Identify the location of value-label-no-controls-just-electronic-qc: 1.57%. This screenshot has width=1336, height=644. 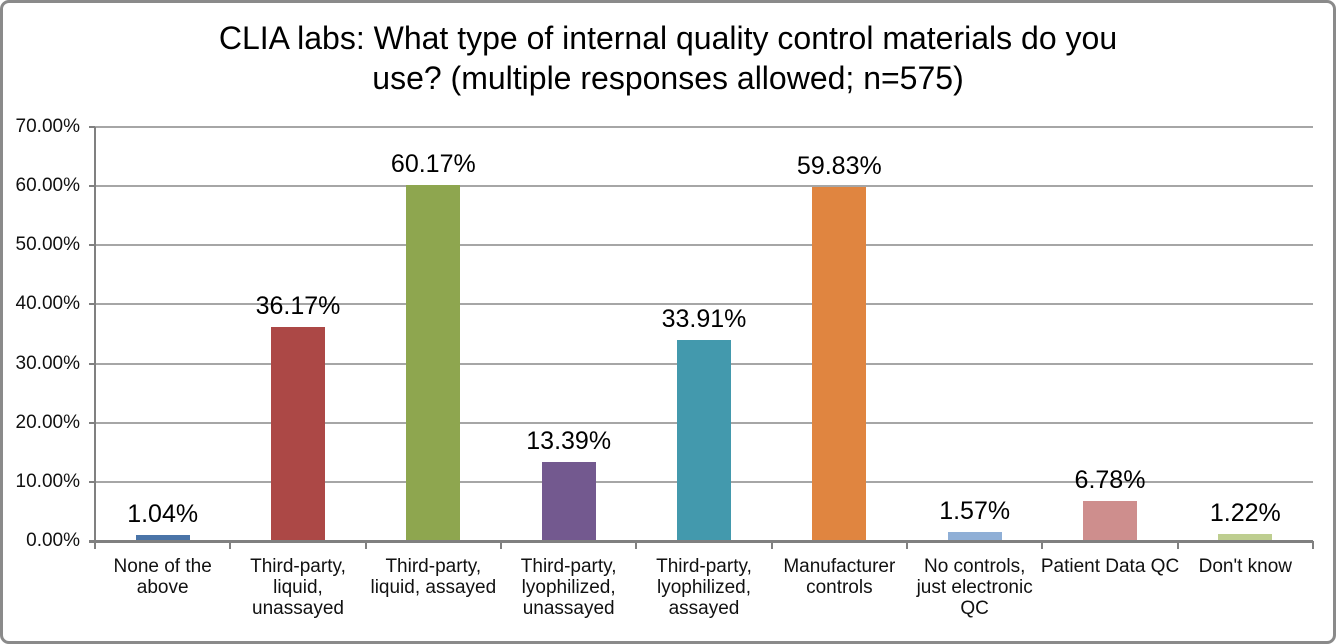
(975, 511).